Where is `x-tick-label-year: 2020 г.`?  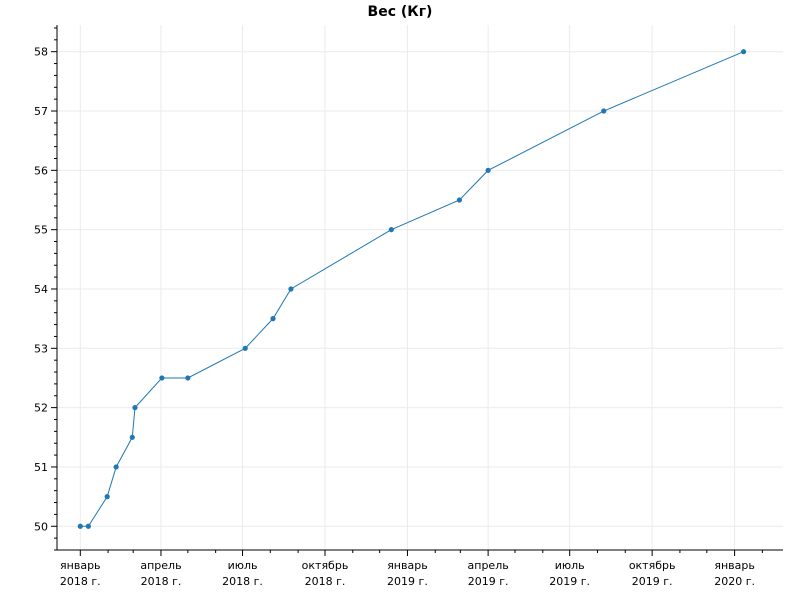 x-tick-label-year: 2020 г. is located at coordinates (734, 581).